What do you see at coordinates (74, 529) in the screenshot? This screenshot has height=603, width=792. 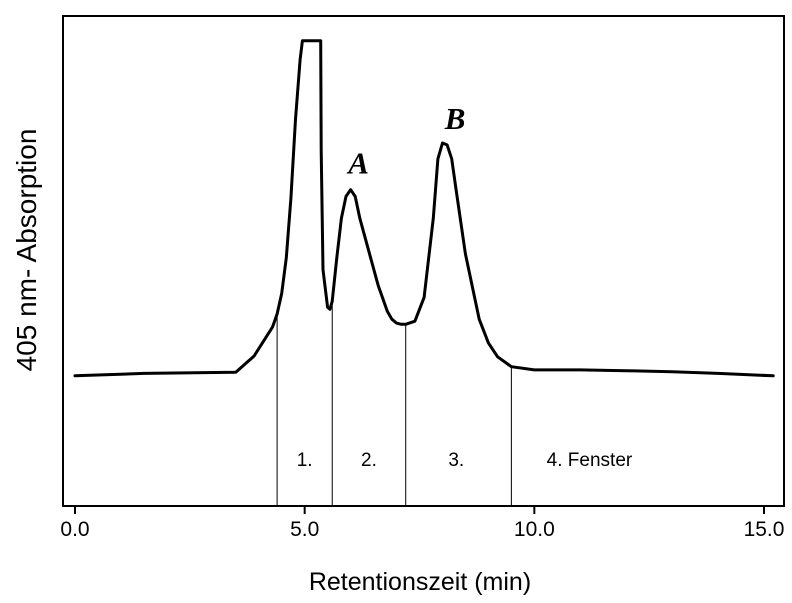 I see `x-tick-label-1: 0.0` at bounding box center [74, 529].